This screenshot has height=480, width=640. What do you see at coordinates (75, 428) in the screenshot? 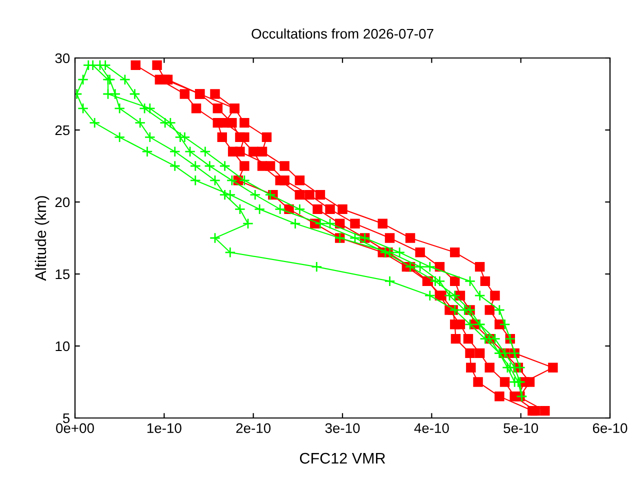
I see `x-tick-label: 0e+00` at bounding box center [75, 428].